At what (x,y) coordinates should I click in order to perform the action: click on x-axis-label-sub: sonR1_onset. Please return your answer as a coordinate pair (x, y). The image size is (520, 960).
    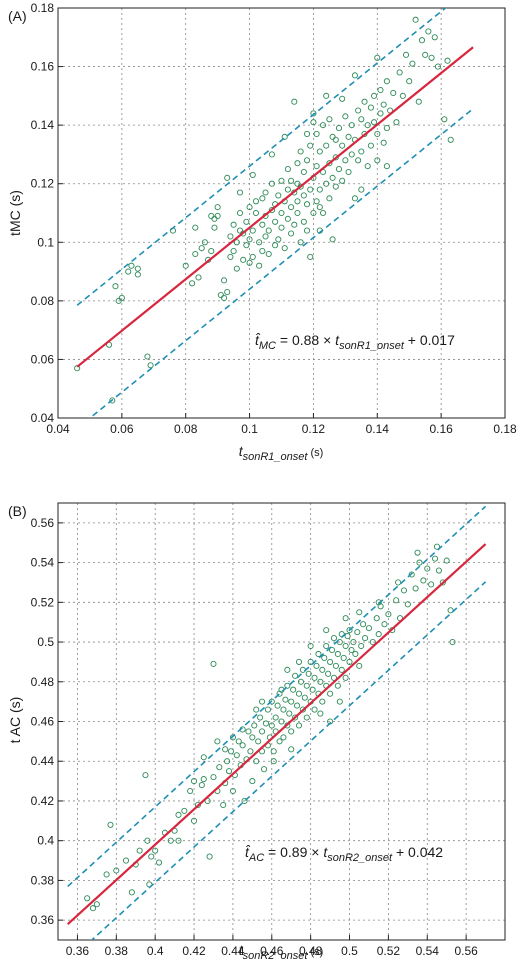
    Looking at the image, I should click on (276, 457).